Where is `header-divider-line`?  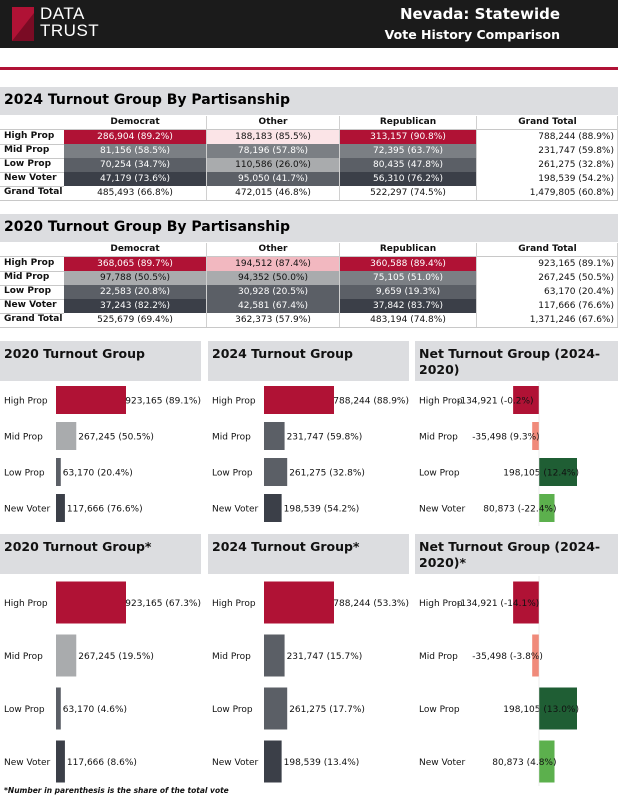 header-divider-line is located at coordinates (309, 129).